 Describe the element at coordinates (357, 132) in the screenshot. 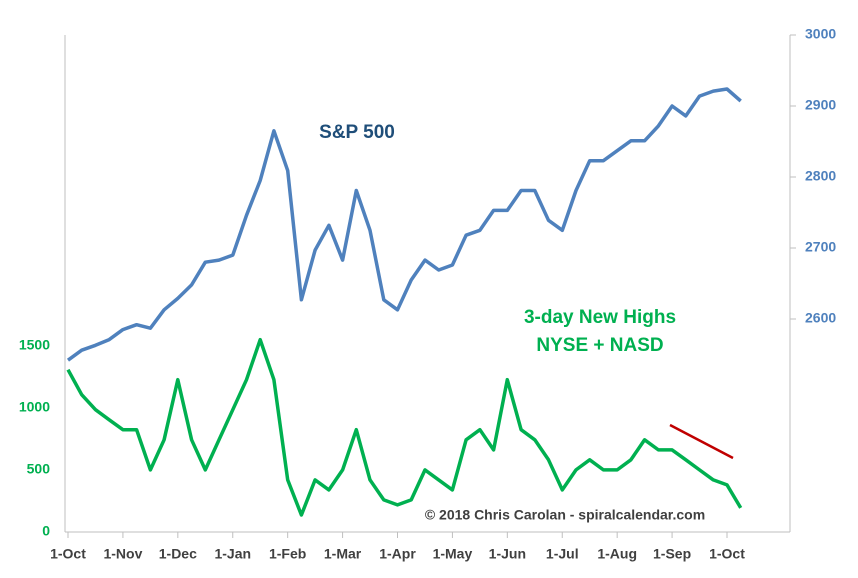

I see `sp500-label: S&P 500` at that location.